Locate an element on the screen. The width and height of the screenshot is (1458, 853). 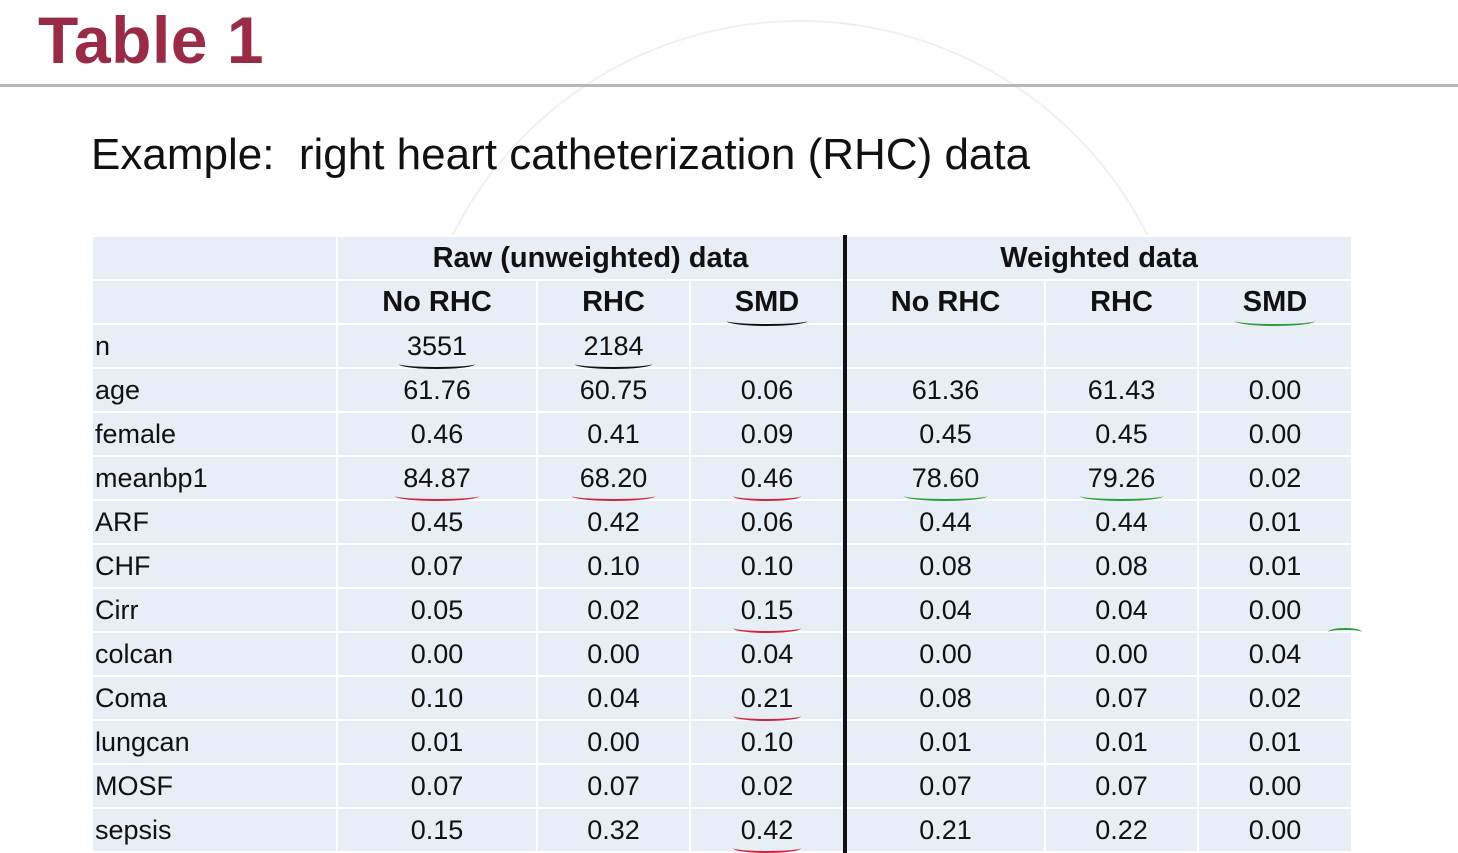
table-cell: 78.60 is located at coordinates (944, 478).